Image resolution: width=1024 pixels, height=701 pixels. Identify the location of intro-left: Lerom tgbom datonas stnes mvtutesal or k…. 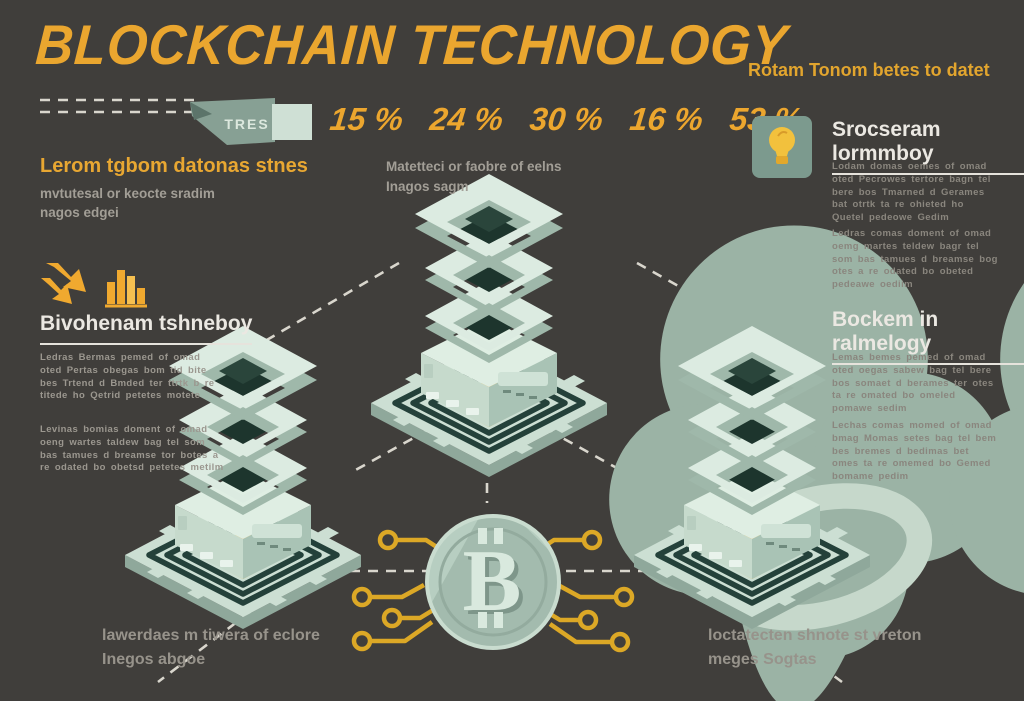
(205, 189).